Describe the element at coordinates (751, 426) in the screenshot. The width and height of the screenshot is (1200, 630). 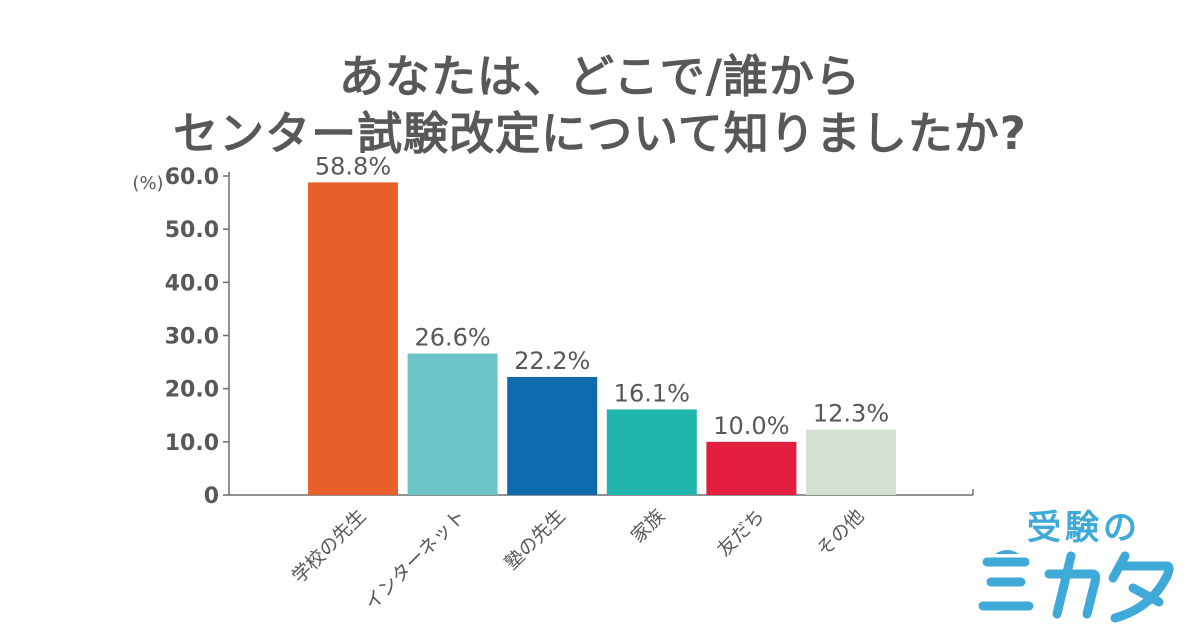
I see `bar-value-label: 10.0%` at that location.